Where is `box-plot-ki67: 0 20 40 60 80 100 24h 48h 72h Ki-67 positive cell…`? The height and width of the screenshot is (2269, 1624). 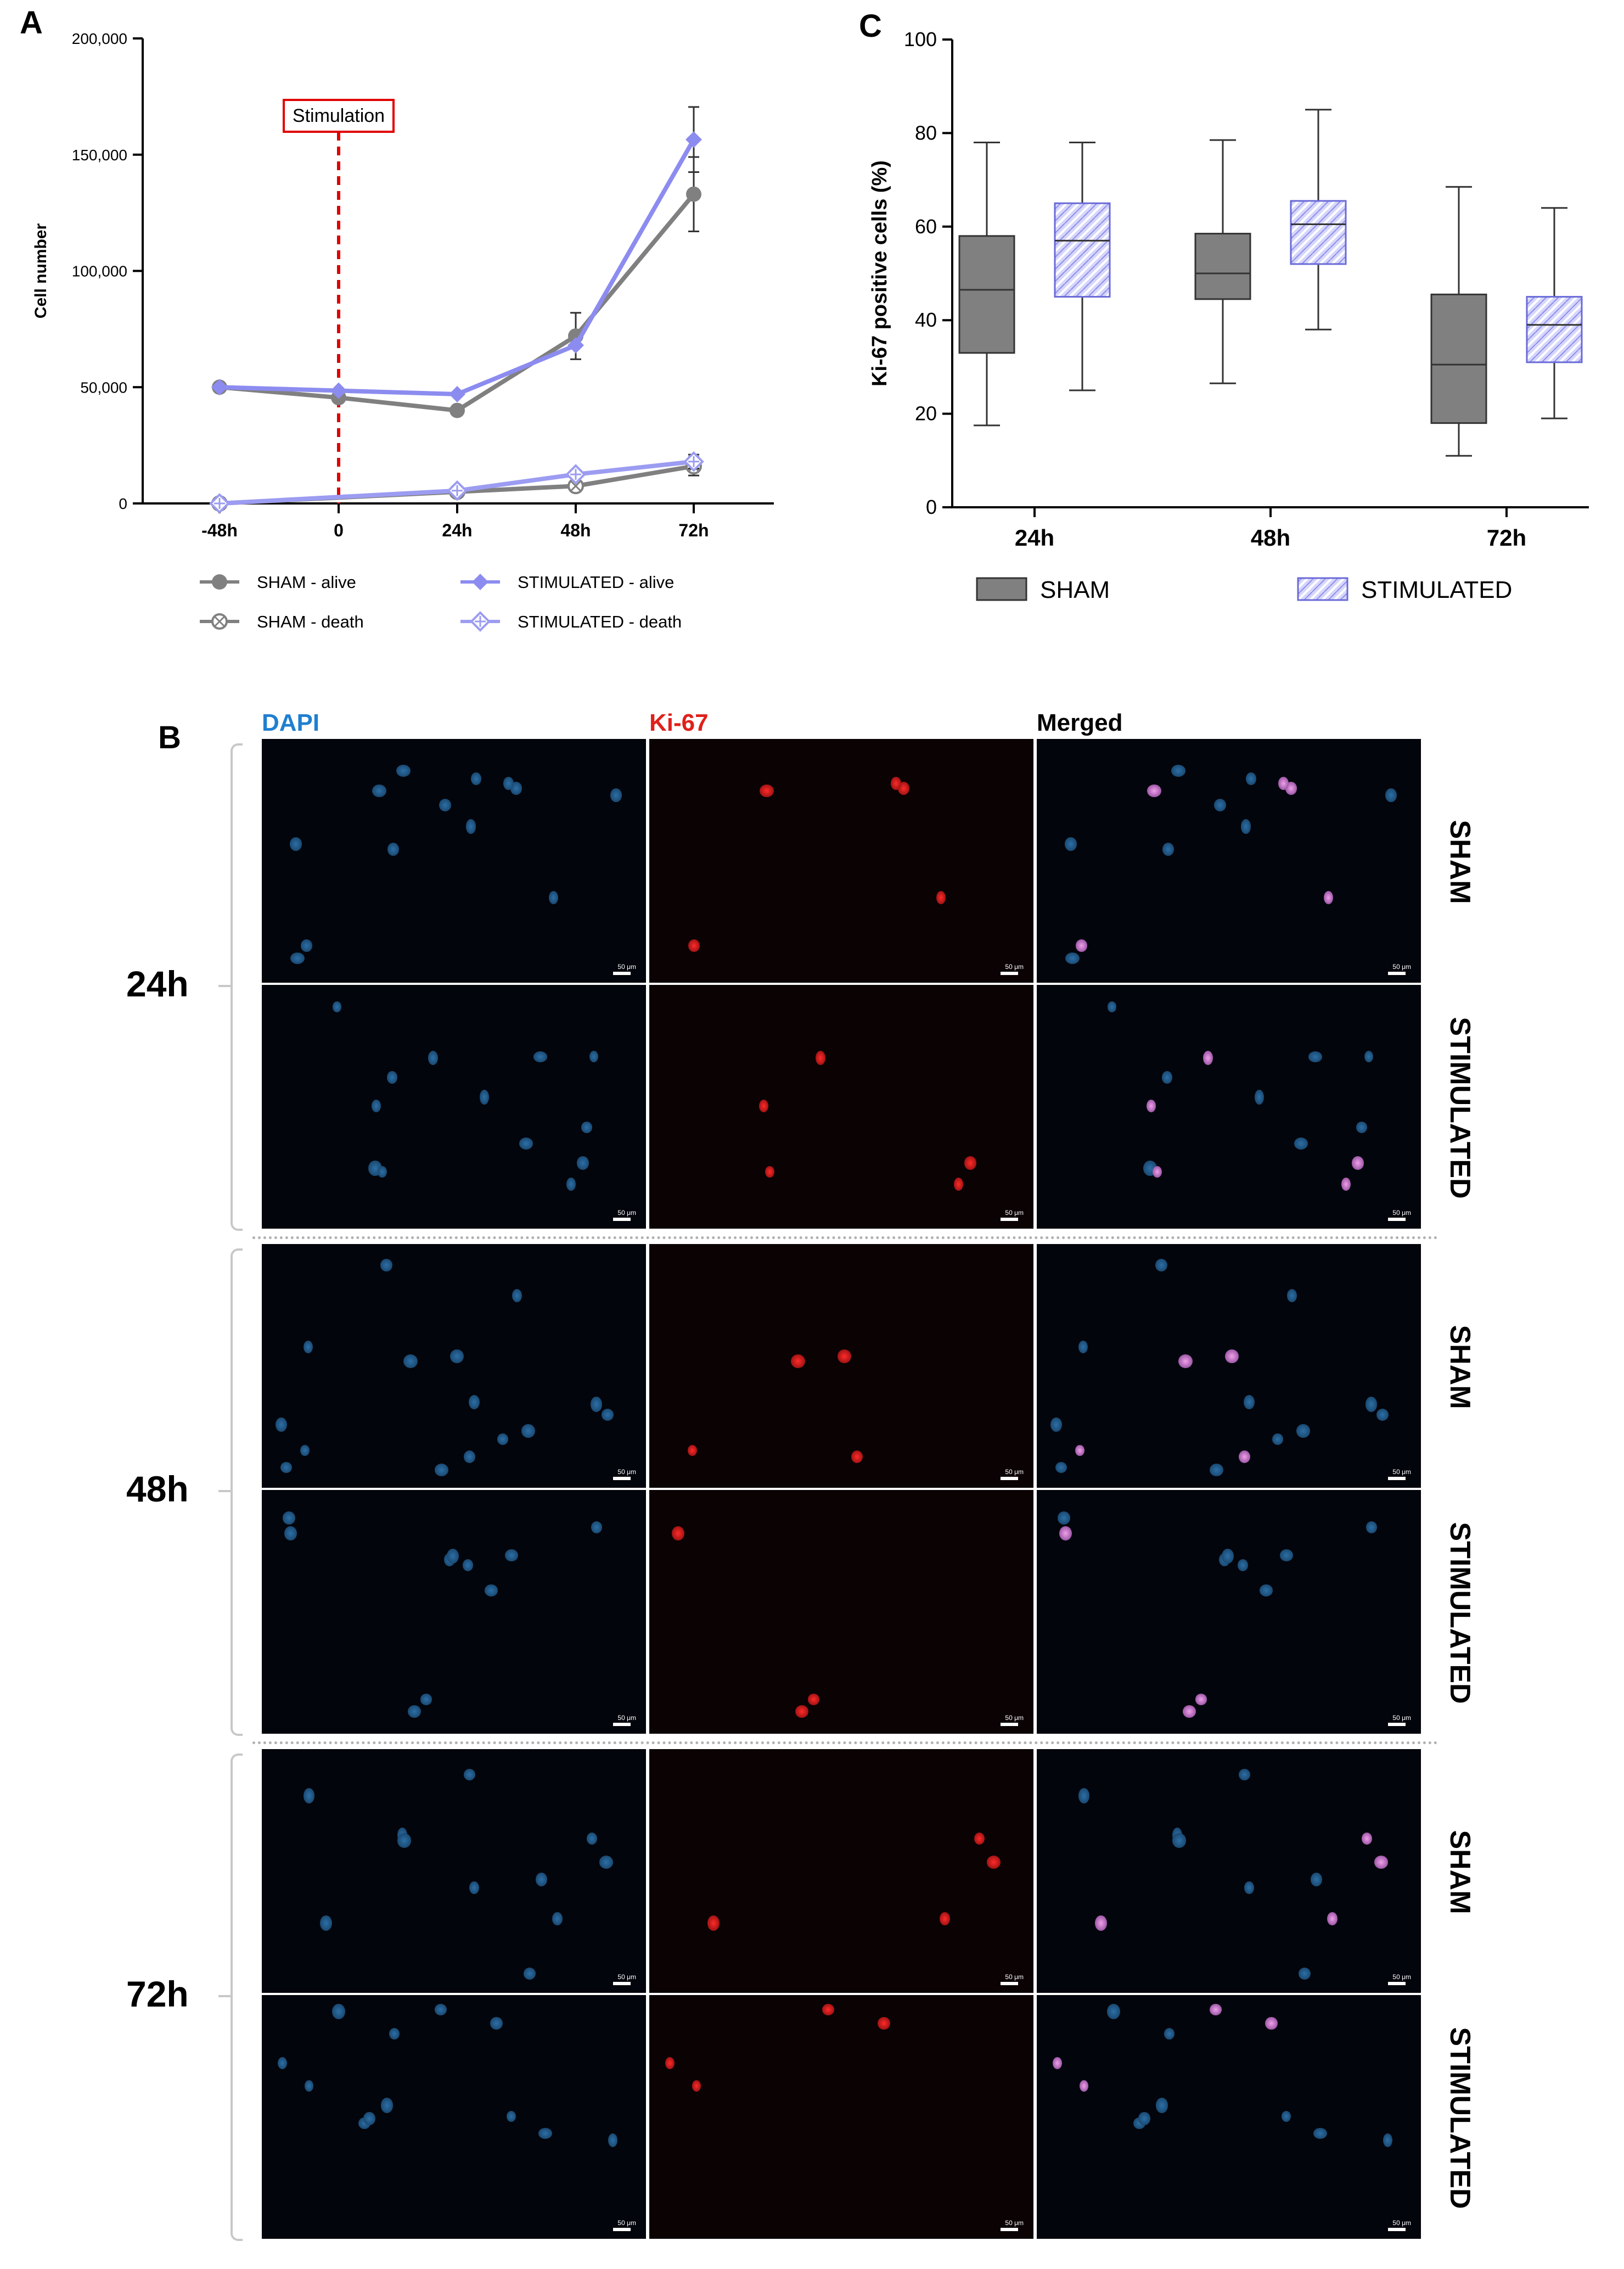 box-plot-ki67: 0 20 40 60 80 100 24h 48h 72h Ki-67 positive cell… is located at coordinates (1228, 316).